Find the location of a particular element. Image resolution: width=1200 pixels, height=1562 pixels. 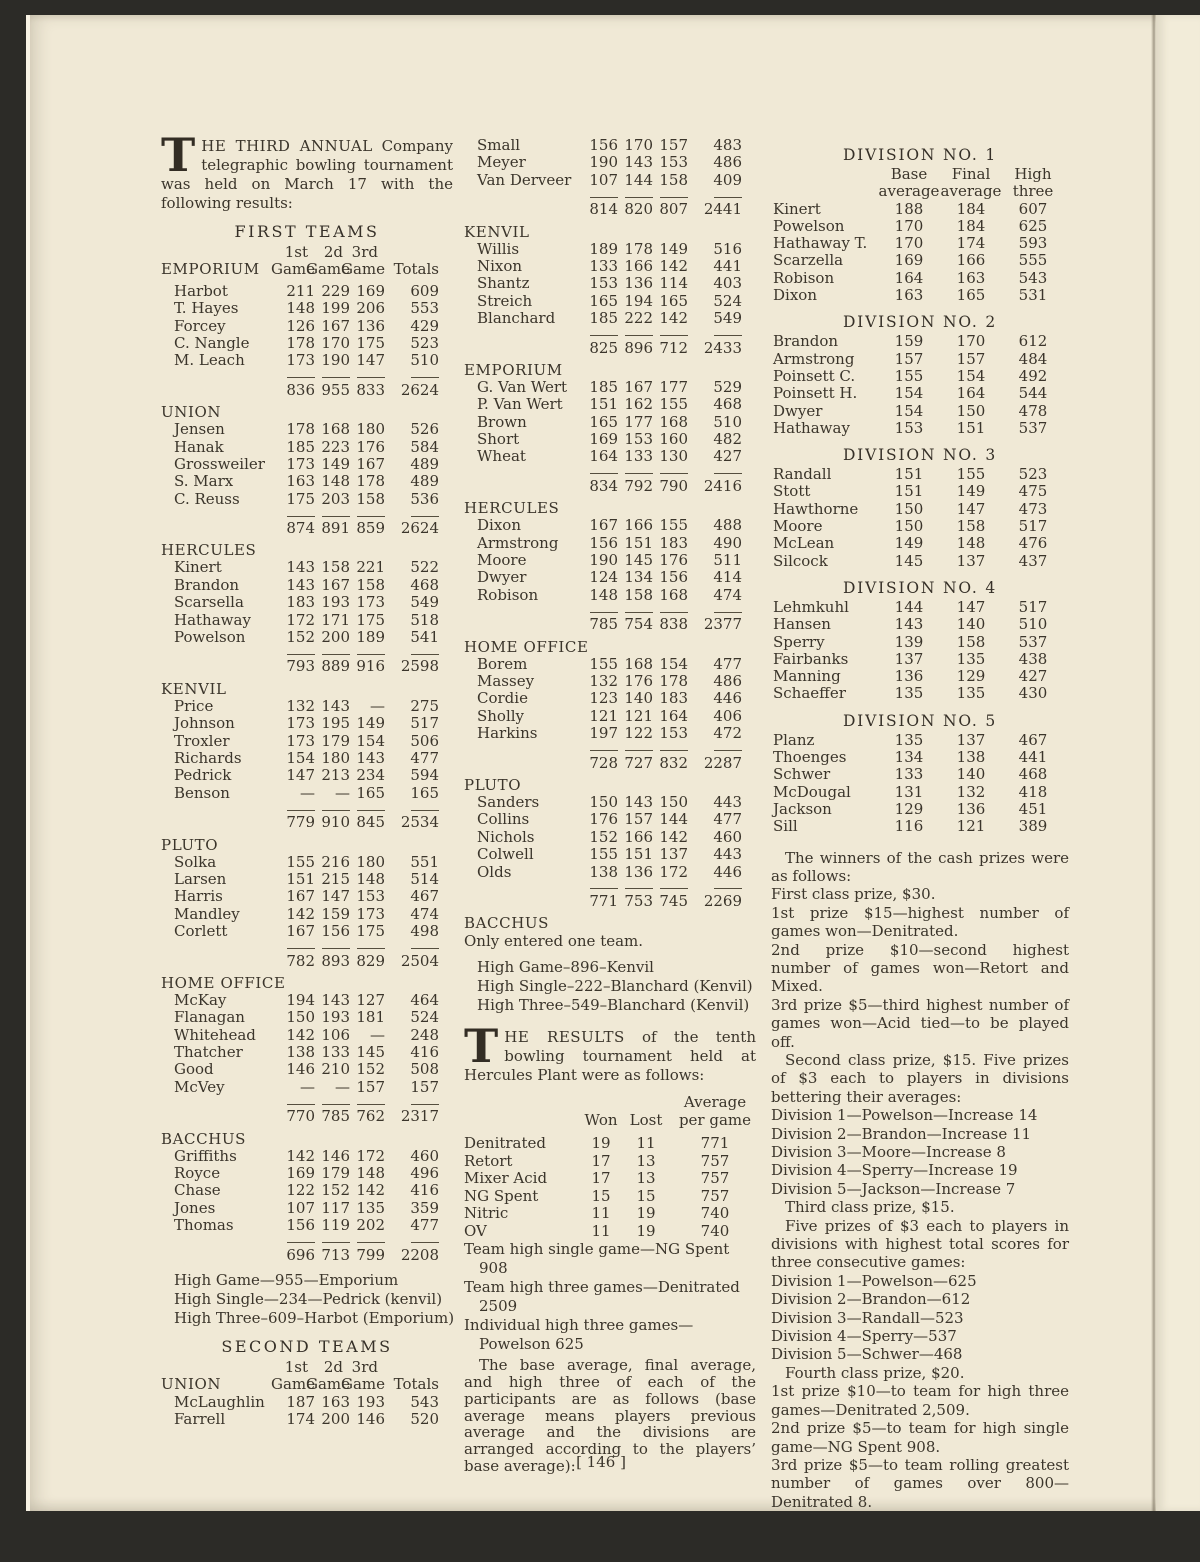

game3-score: 153 is located at coordinates (673, 162).